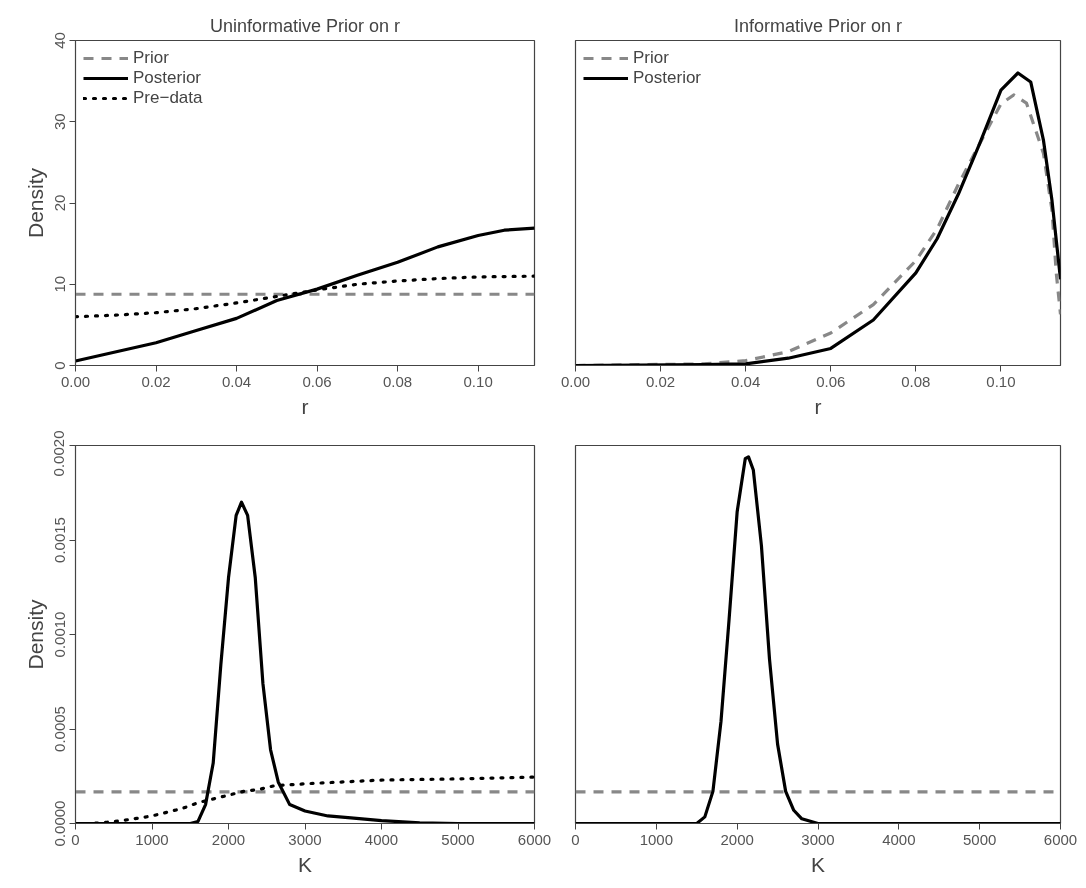 Image resolution: width=1086 pixels, height=888 pixels. I want to click on chart-title: Uninformative Prior on r, so click(305, 25).